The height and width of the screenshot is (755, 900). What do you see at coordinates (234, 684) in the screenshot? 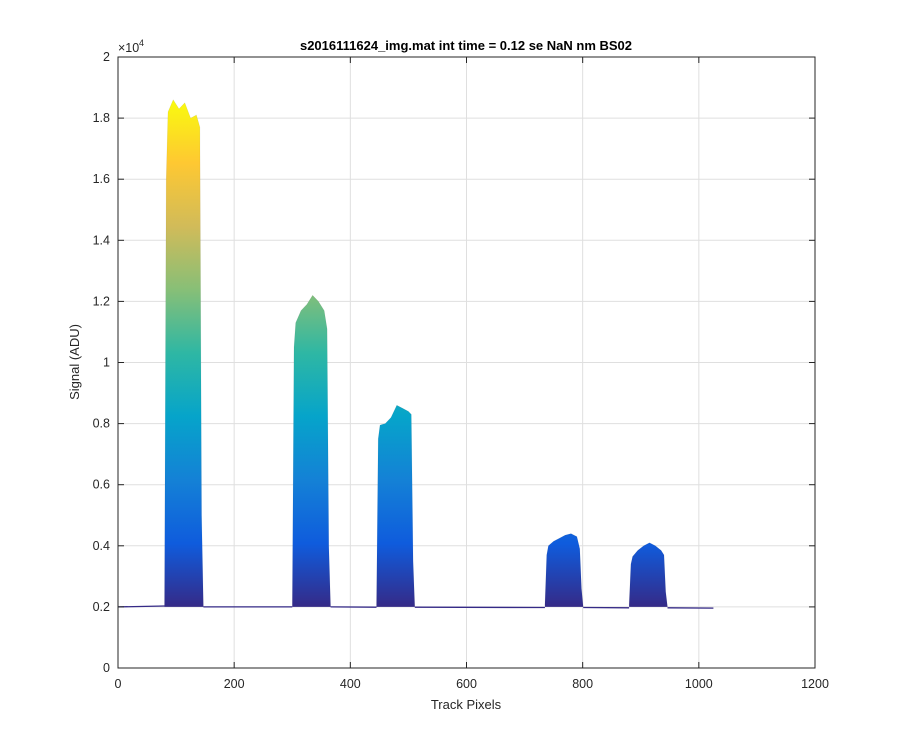
I see `x-tick-label: 200` at bounding box center [234, 684].